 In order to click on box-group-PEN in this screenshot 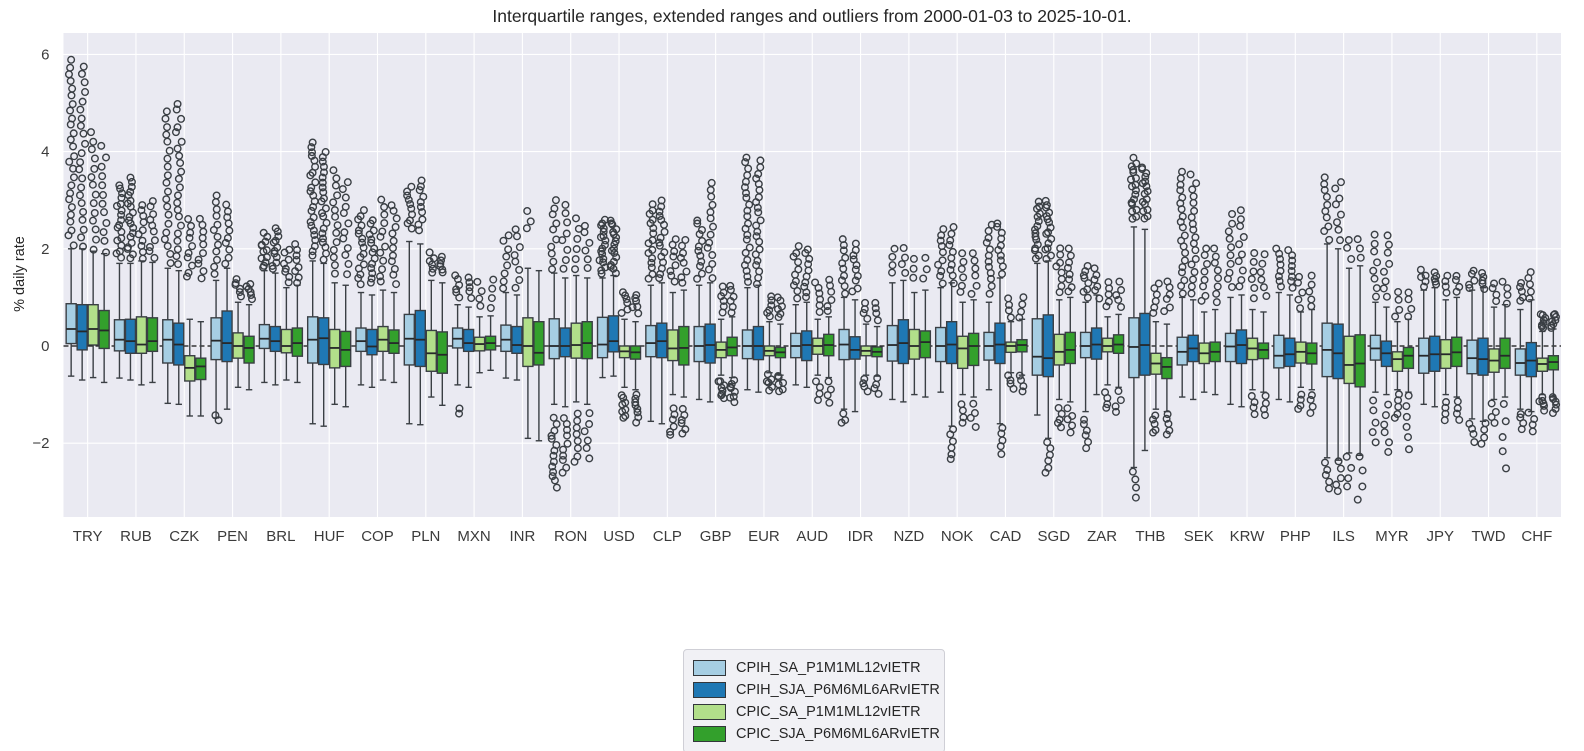, I will do `click(233, 308)`.